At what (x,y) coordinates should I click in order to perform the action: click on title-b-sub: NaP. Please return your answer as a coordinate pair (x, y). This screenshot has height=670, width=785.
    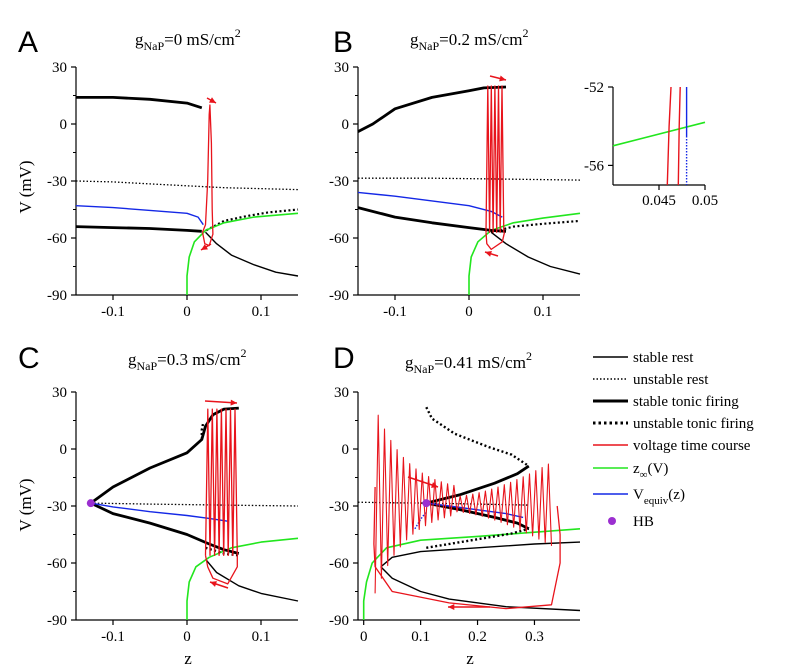
    Looking at the image, I should click on (429, 46).